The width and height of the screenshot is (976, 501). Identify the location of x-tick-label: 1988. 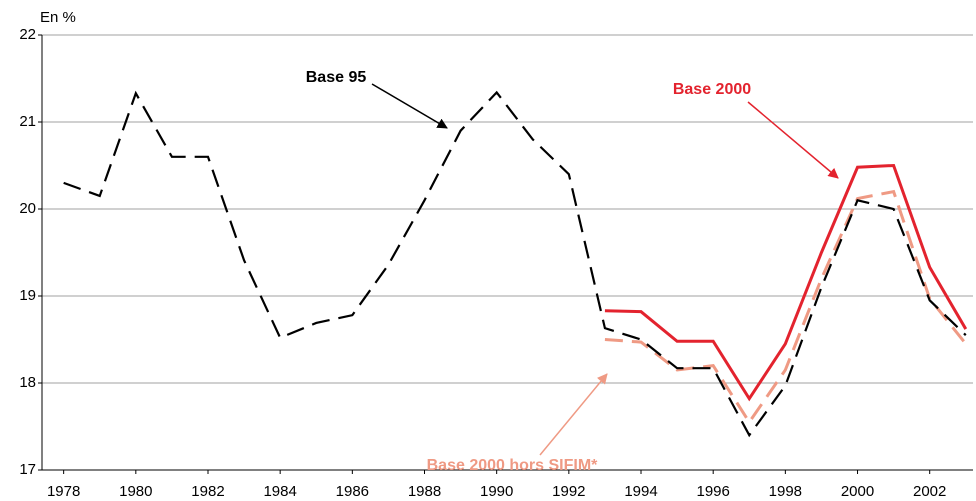
(424, 491).